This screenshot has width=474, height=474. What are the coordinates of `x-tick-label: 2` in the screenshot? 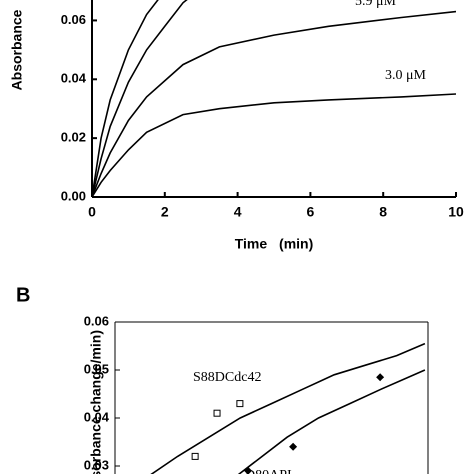 It's located at (165, 212).